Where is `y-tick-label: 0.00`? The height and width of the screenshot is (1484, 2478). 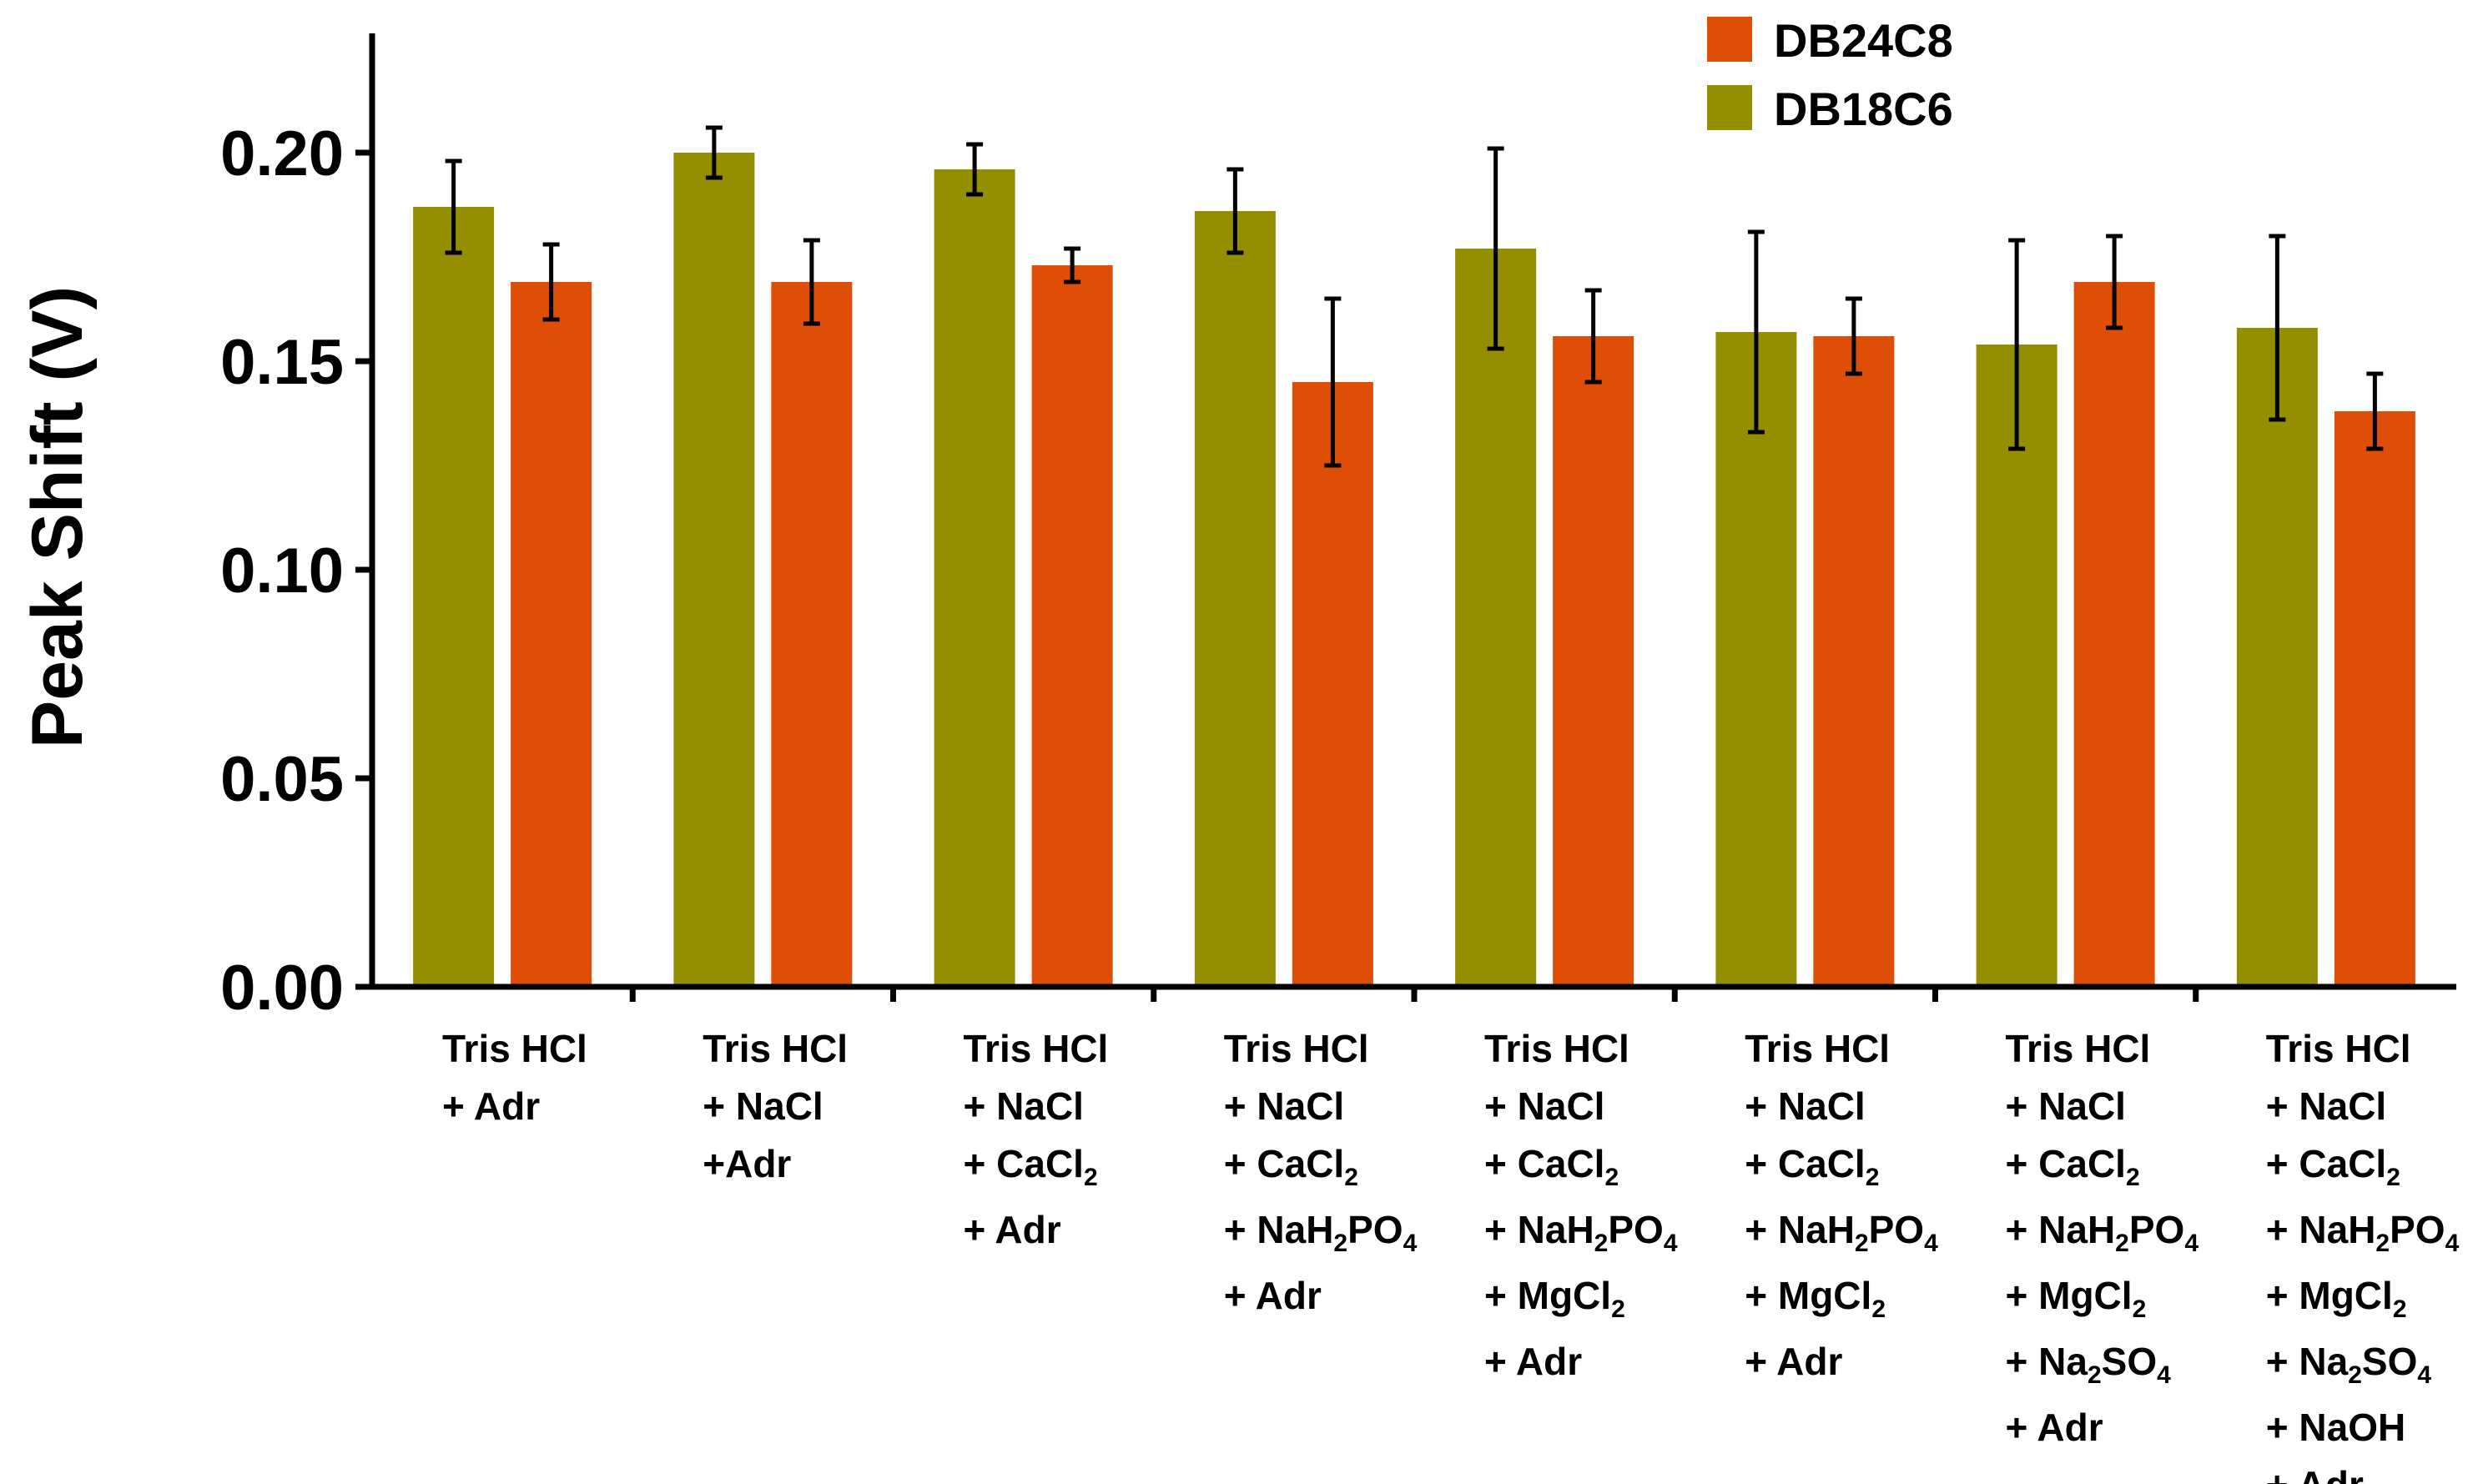
y-tick-label: 0.00 is located at coordinates (282, 989).